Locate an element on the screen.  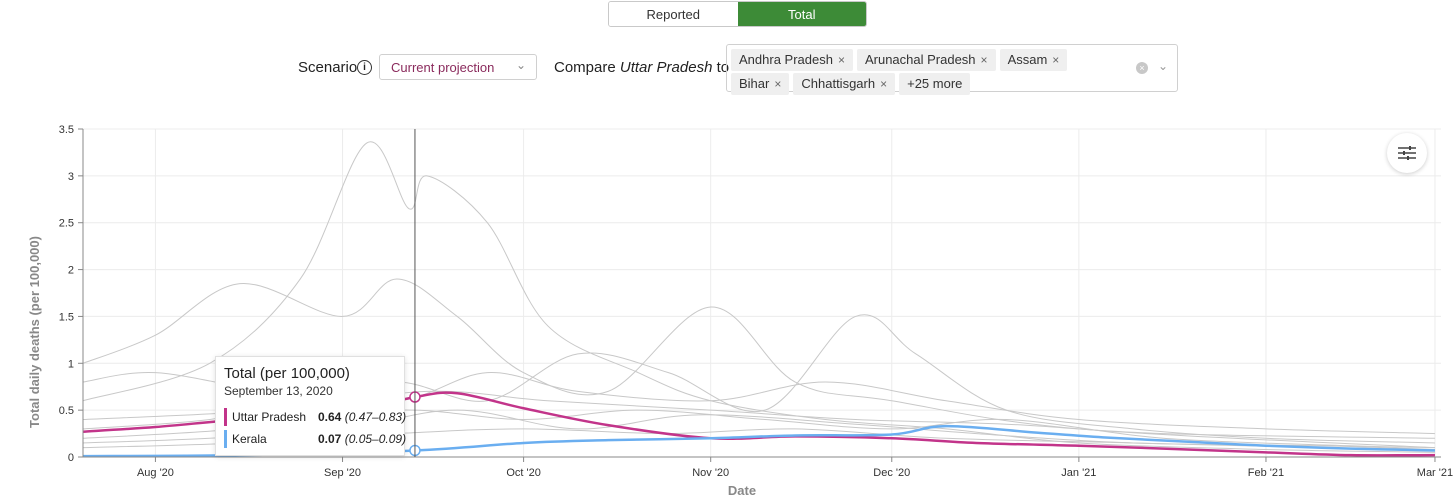
tooltip-row: Uttar Pradesh 0.64 (0.47–0.83) is located at coordinates (315, 417).